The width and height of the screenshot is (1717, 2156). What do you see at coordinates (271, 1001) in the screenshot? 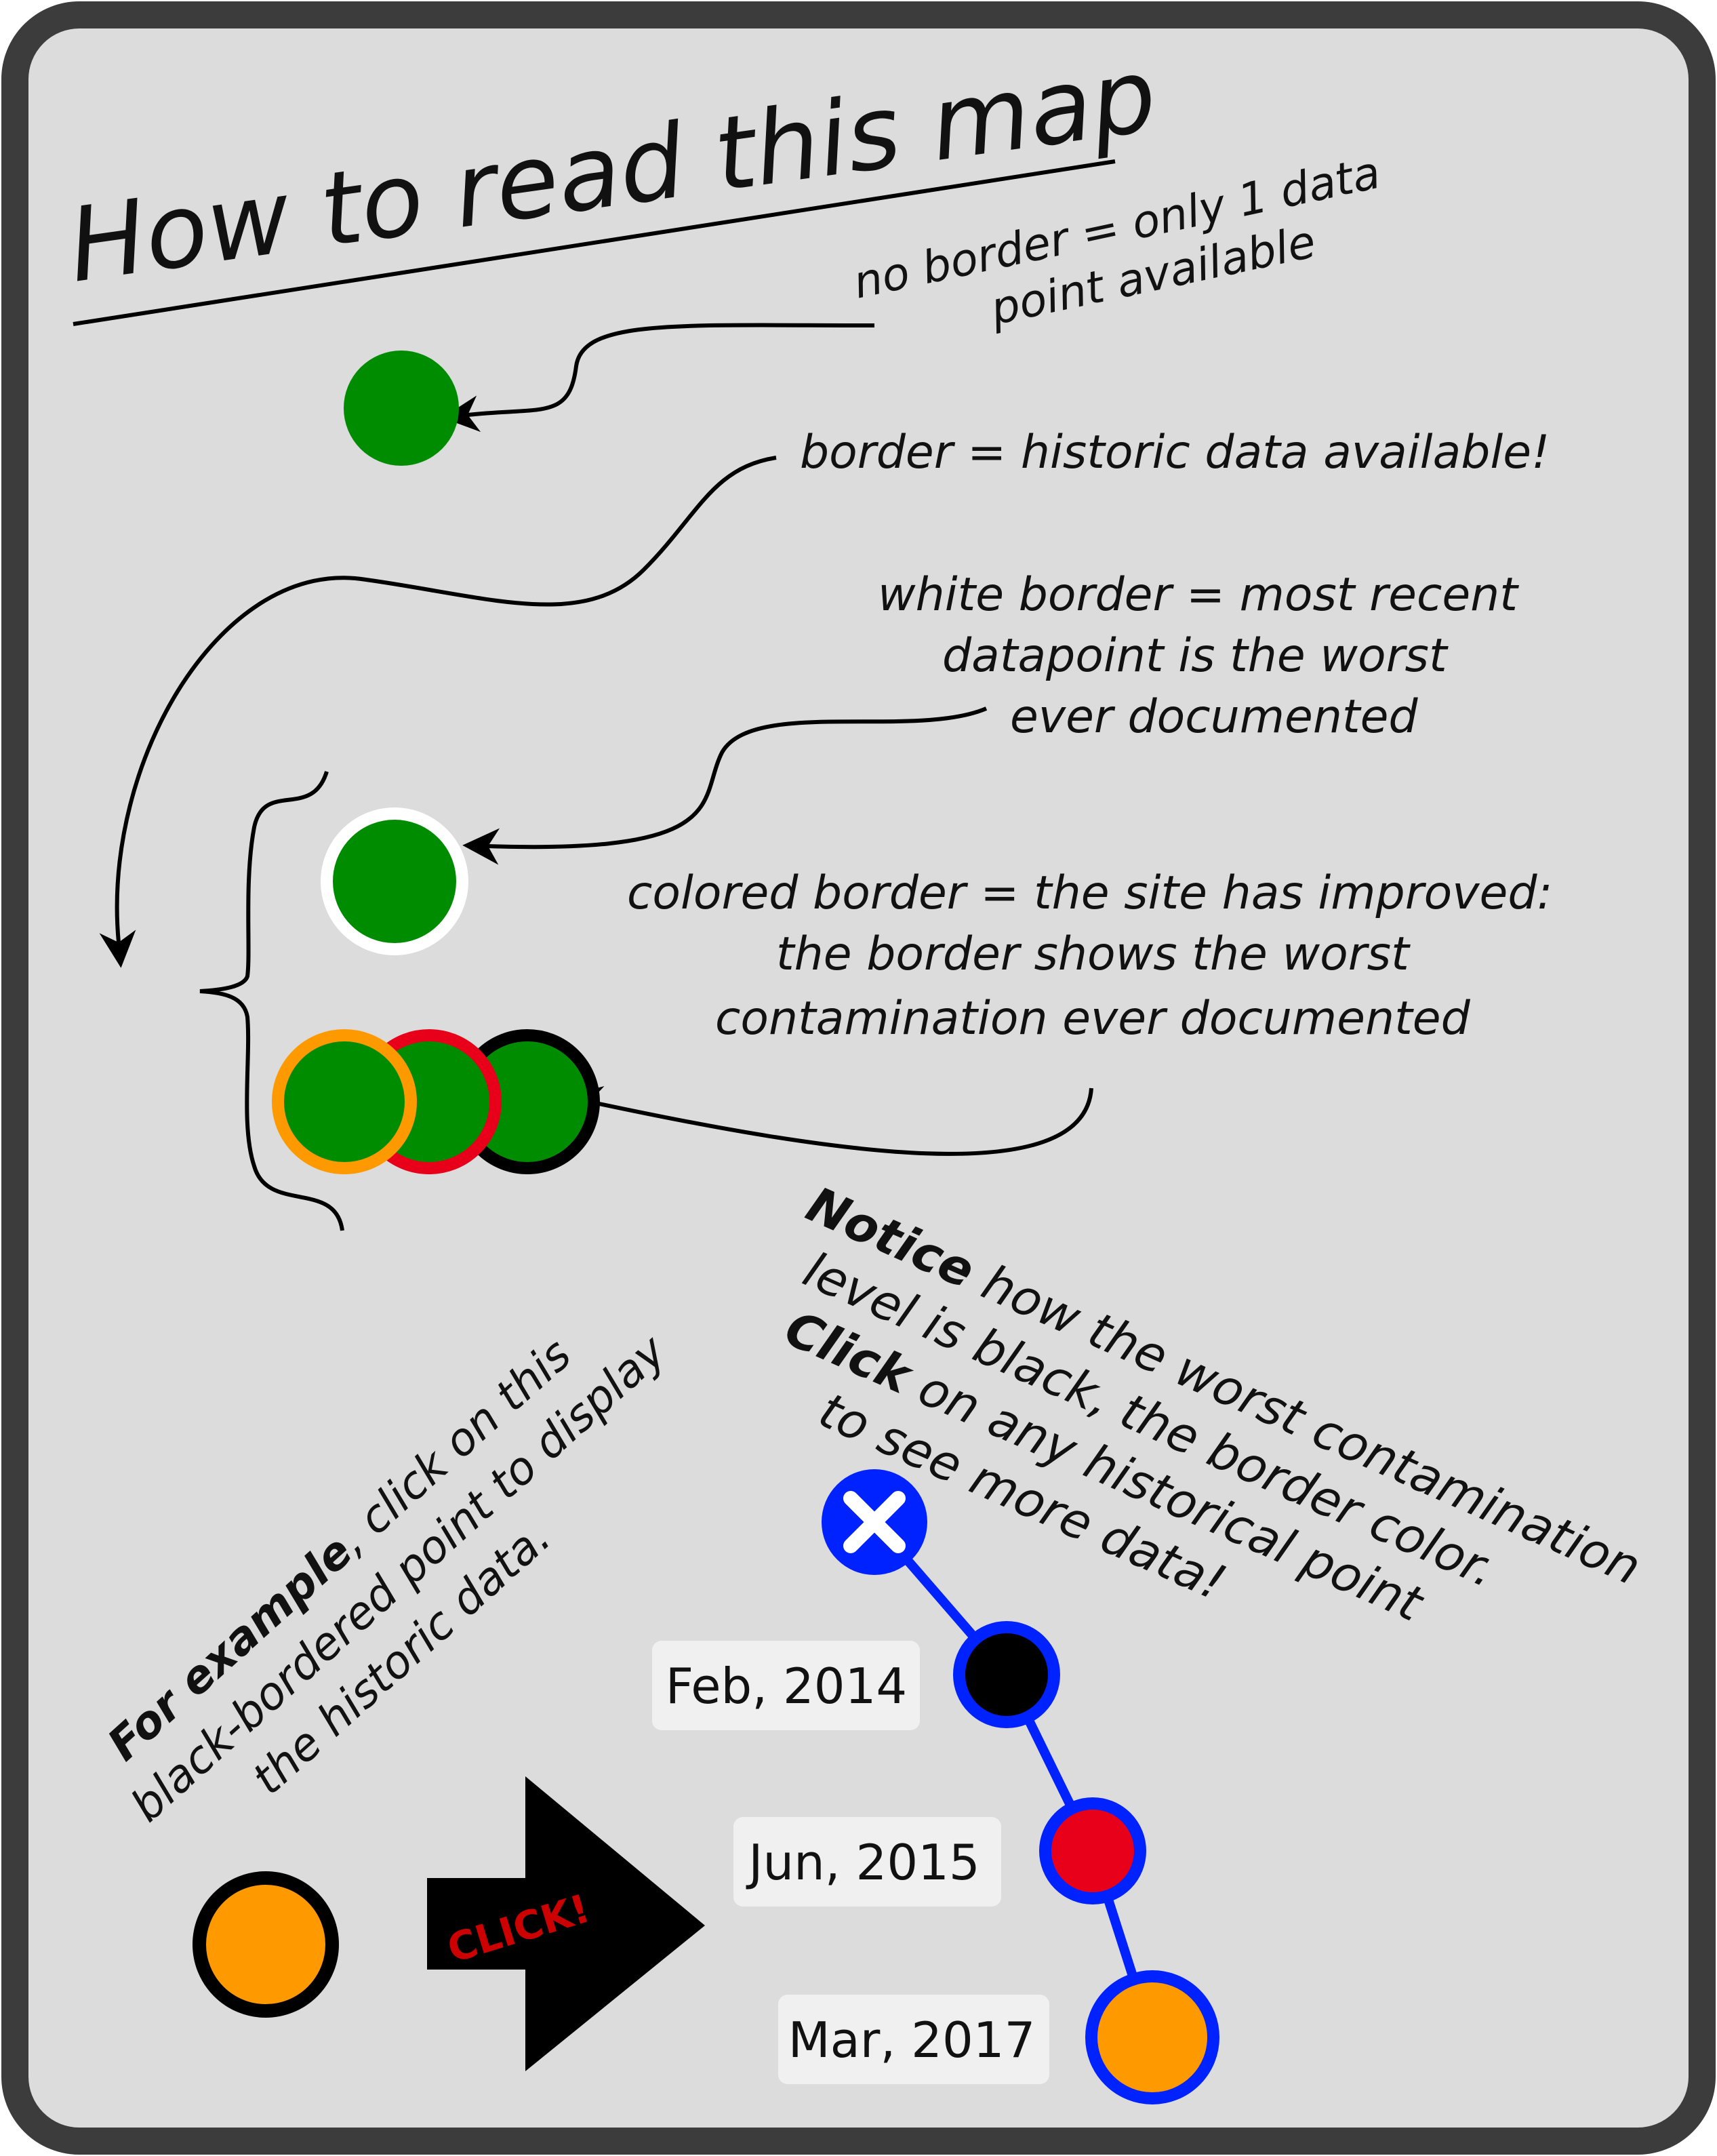
I see `bracket` at bounding box center [271, 1001].